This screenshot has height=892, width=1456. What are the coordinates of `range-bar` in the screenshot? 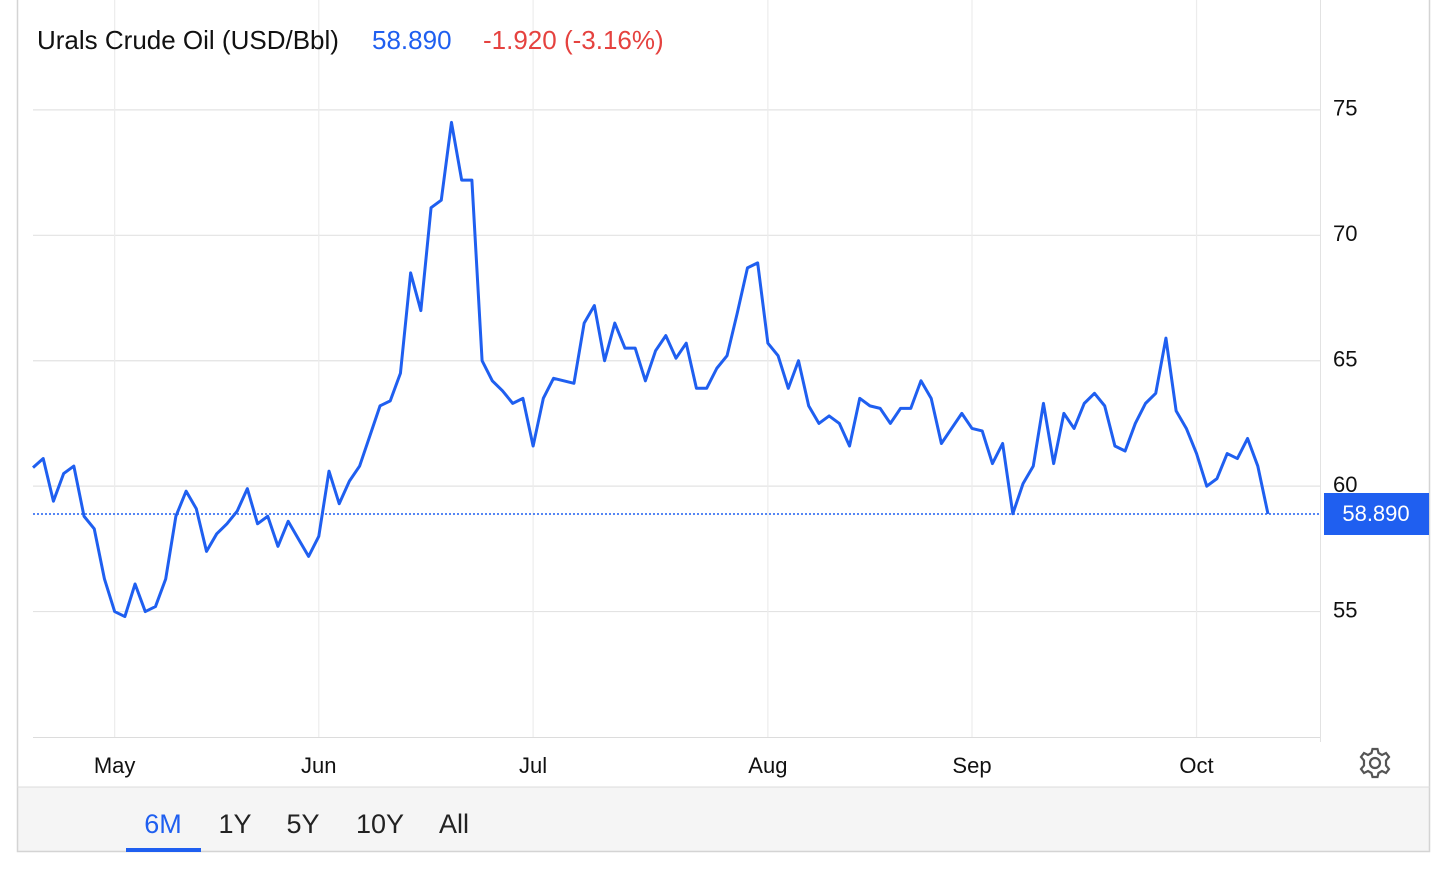 It's located at (723, 819).